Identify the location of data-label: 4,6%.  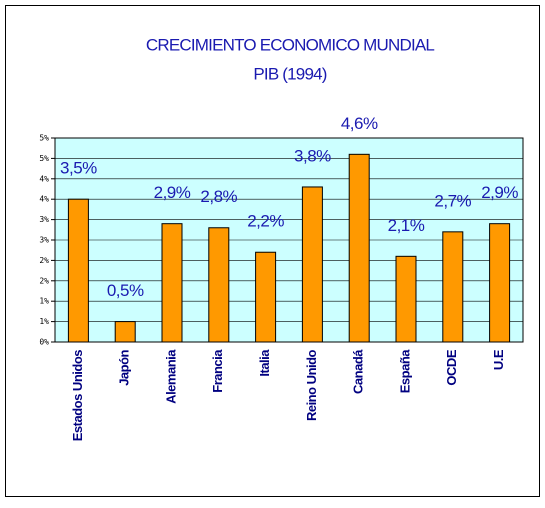
(359, 123).